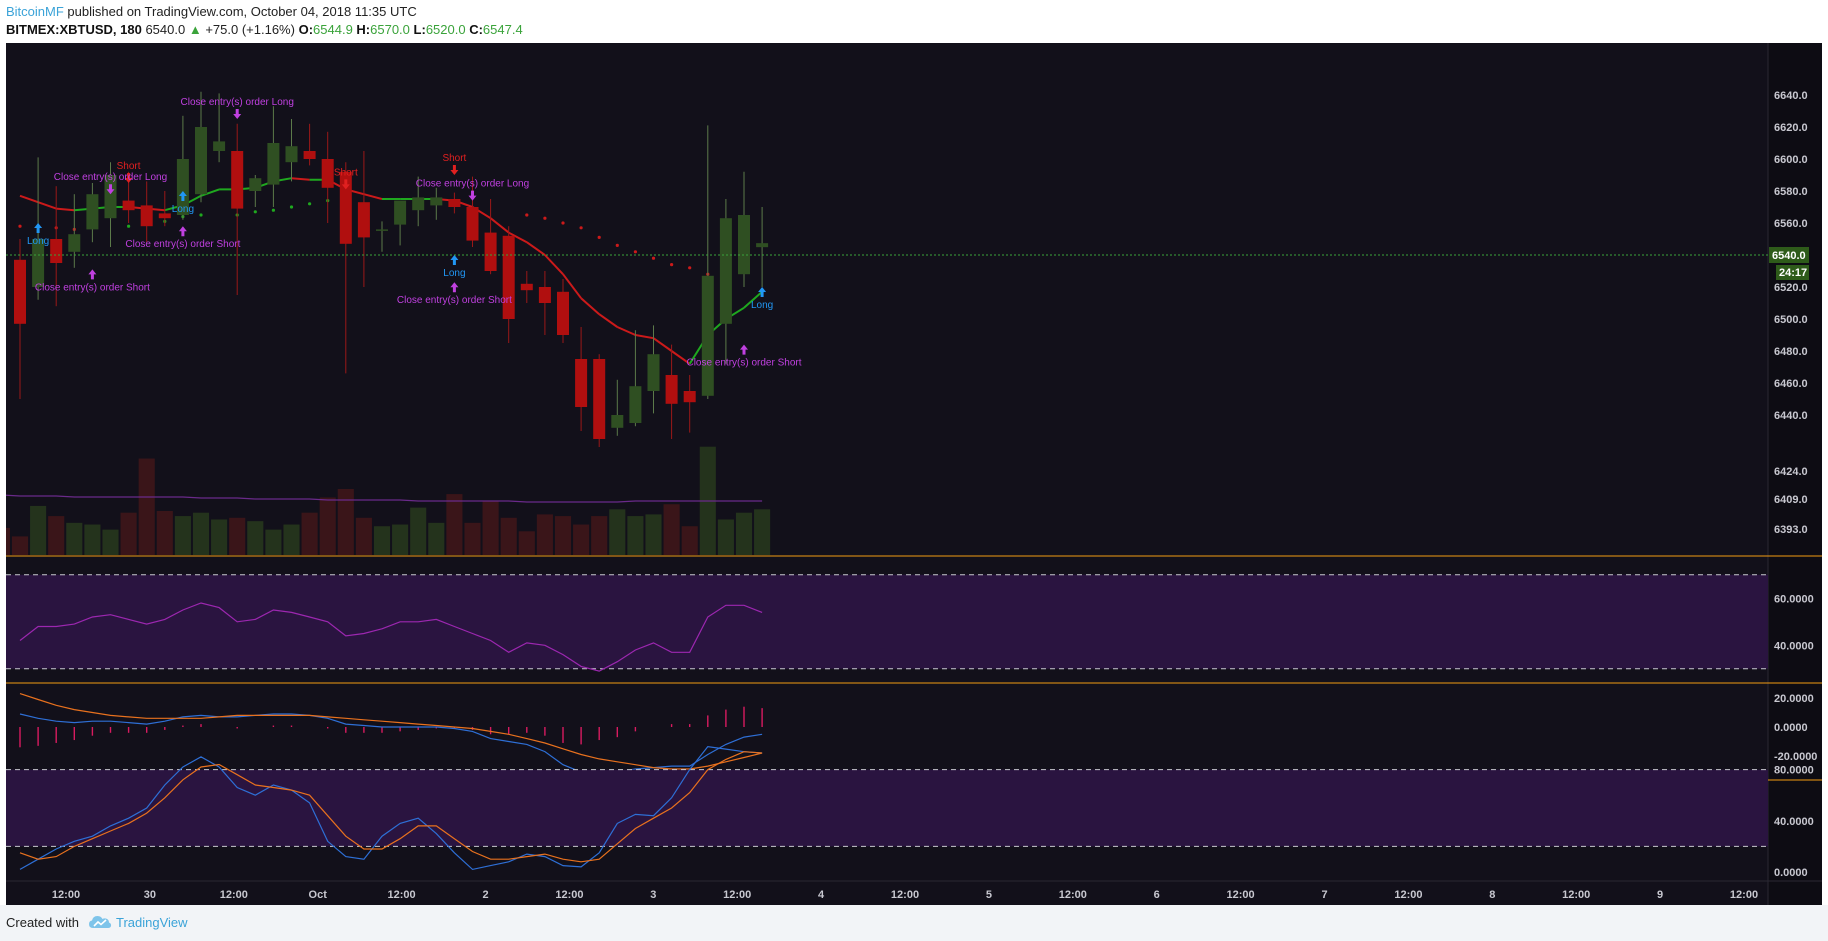 Image resolution: width=1828 pixels, height=941 pixels. Describe the element at coordinates (100, 922) in the screenshot. I see `tradingview-cloud-icon` at that location.